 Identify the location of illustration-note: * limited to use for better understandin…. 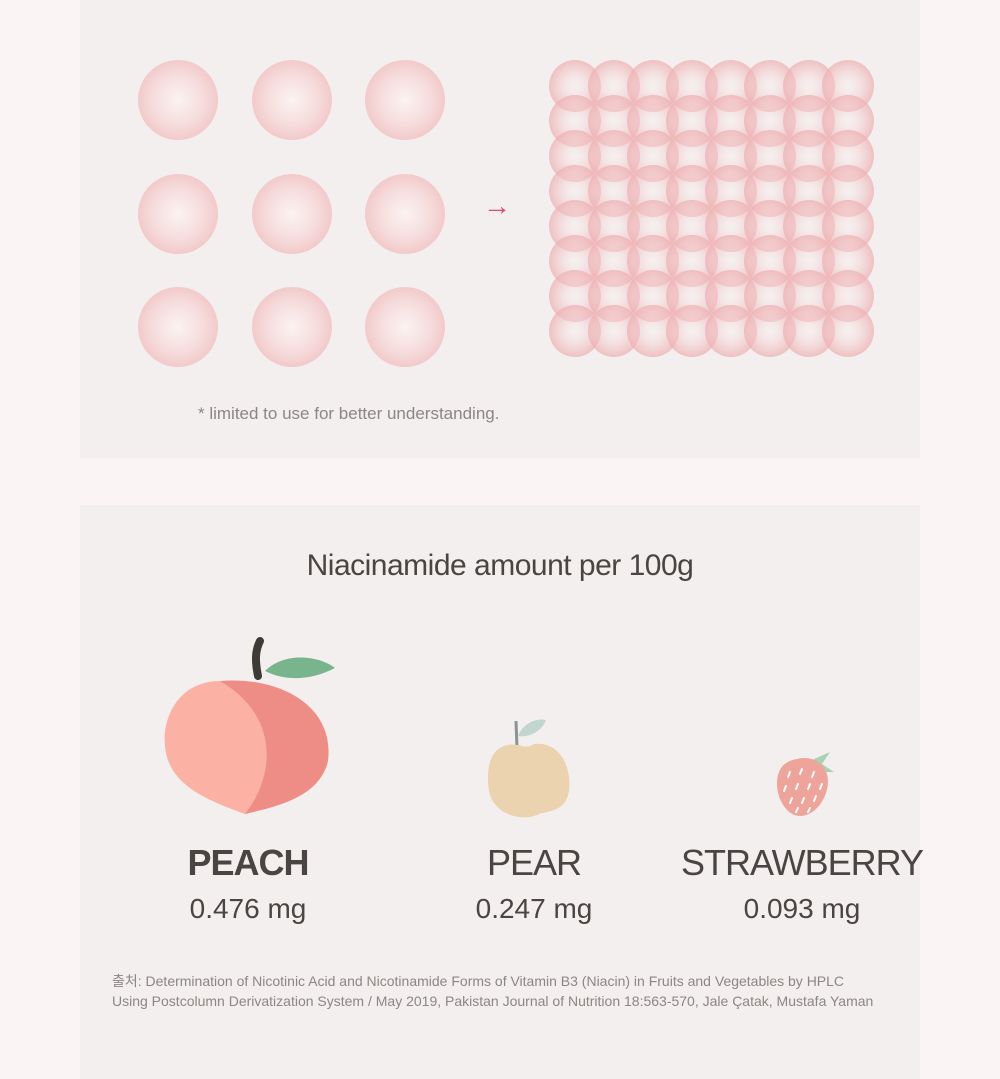
(349, 413).